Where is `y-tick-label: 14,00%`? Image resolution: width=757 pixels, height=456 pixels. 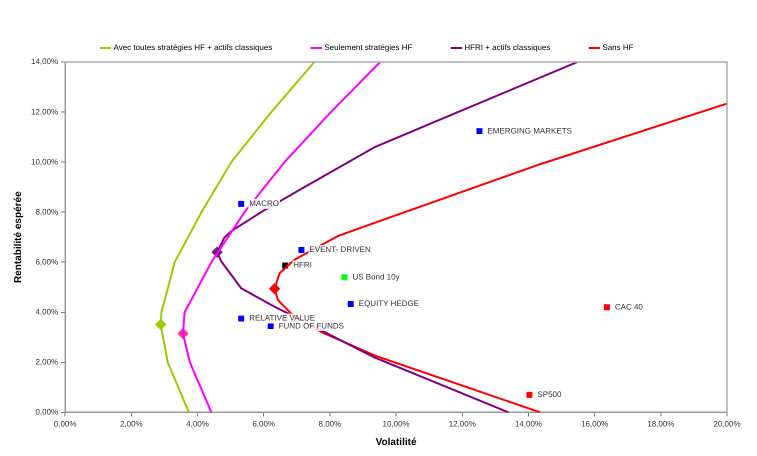
y-tick-label: 14,00% is located at coordinates (44, 61).